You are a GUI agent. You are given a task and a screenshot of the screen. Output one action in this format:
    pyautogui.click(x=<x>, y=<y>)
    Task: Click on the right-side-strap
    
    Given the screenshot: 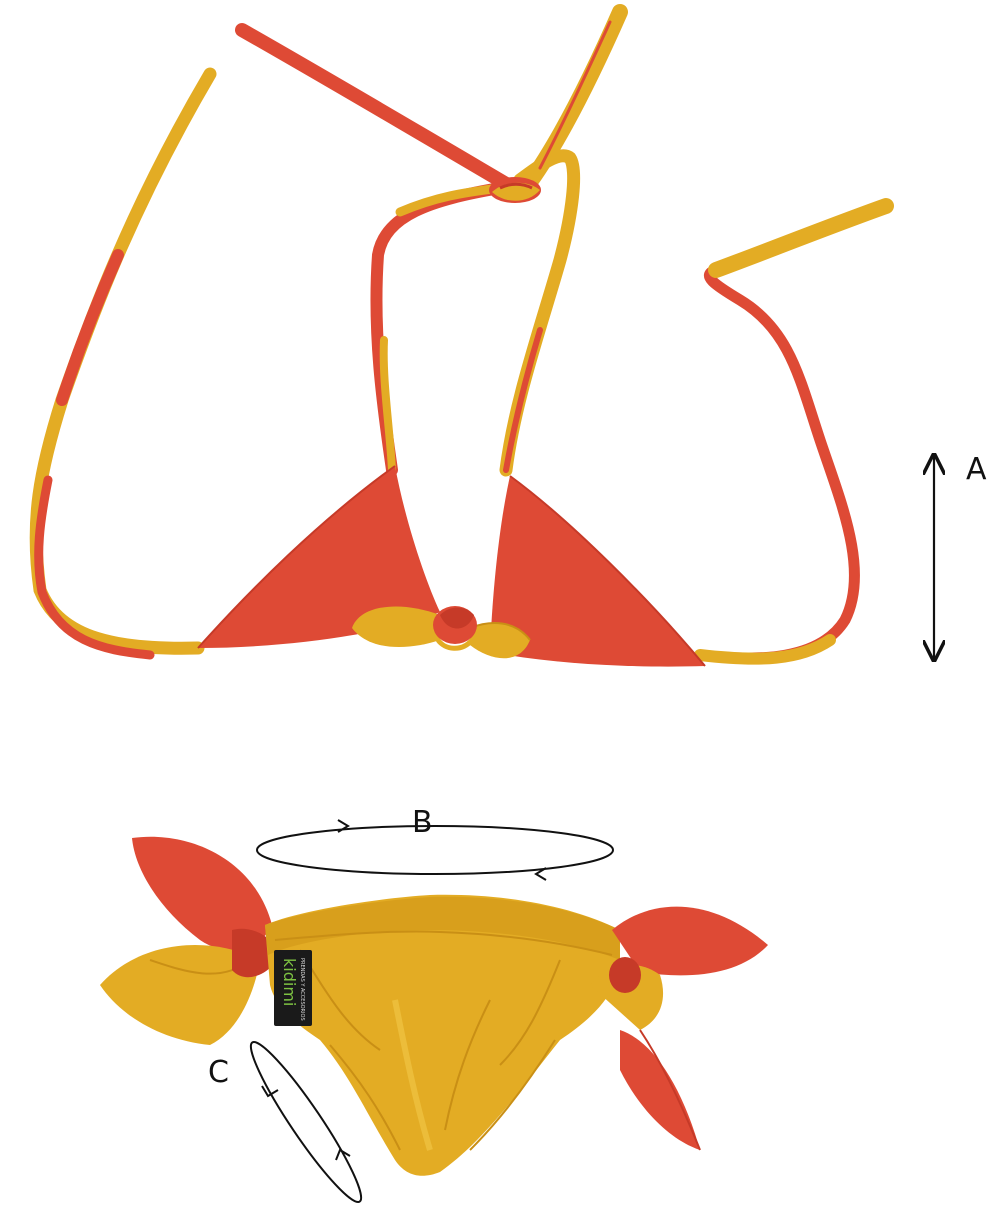 What is the action you would take?
    pyautogui.click(x=794, y=431)
    